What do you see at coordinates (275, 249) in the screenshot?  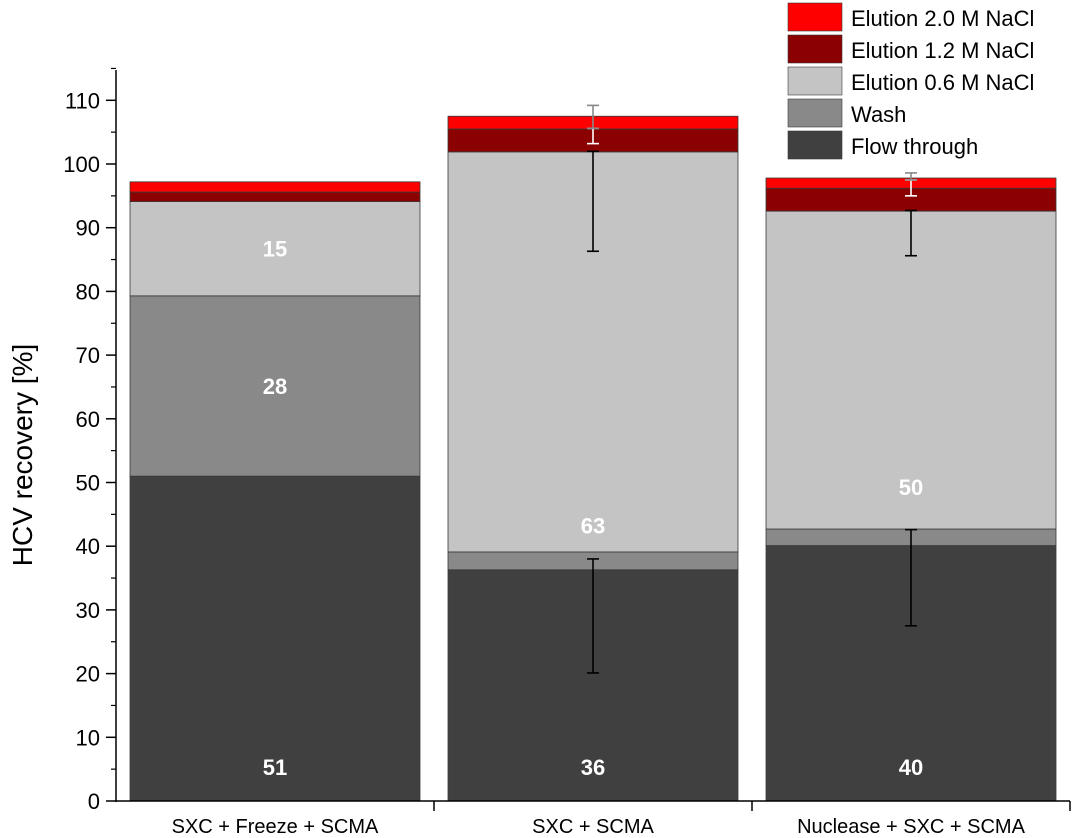 I see `value-label-sxc-freeze-scma-elution-0-6-m-nacl: 15` at bounding box center [275, 249].